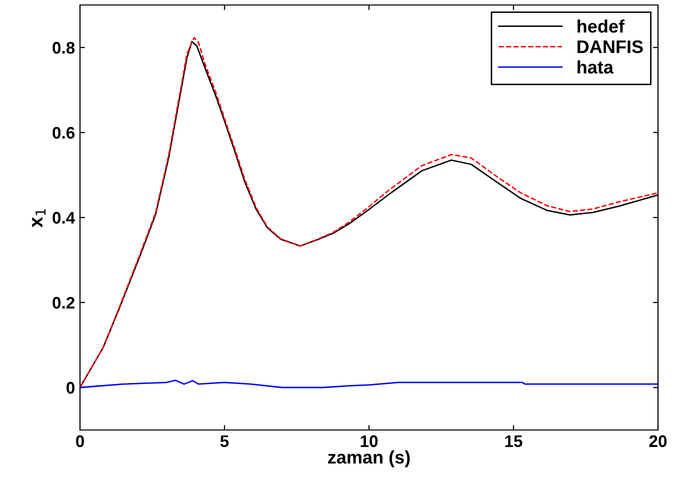 The width and height of the screenshot is (673, 488). What do you see at coordinates (63, 48) in the screenshot?
I see `y-tick-label: 0.8` at bounding box center [63, 48].